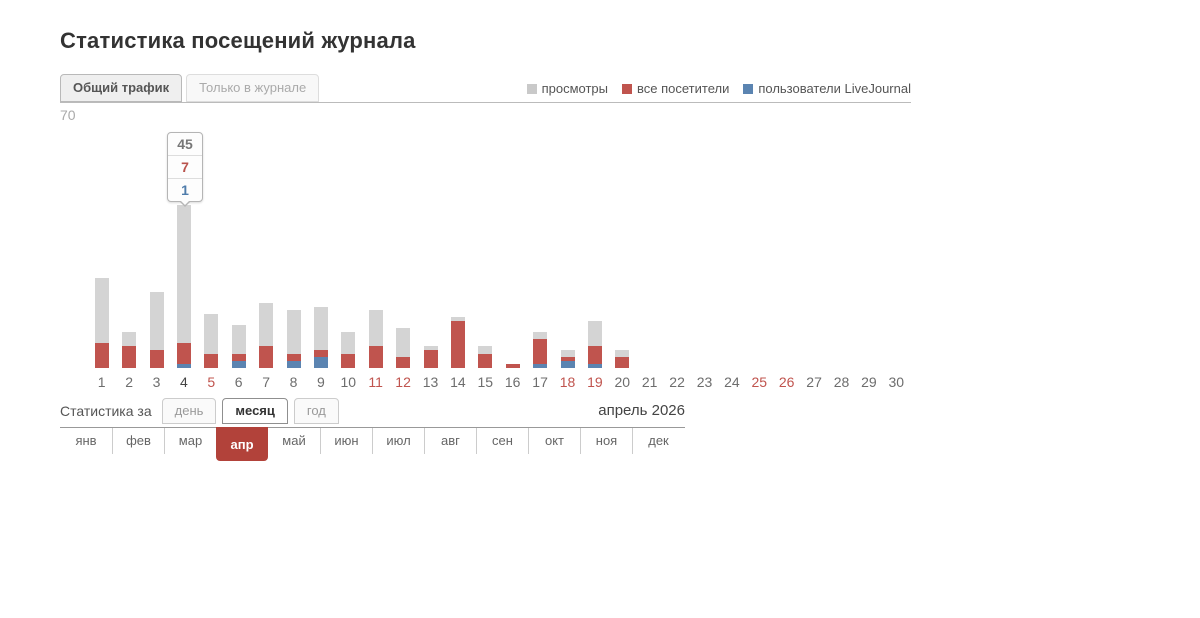  I want to click on month-tab-дек: дек, so click(658, 441).